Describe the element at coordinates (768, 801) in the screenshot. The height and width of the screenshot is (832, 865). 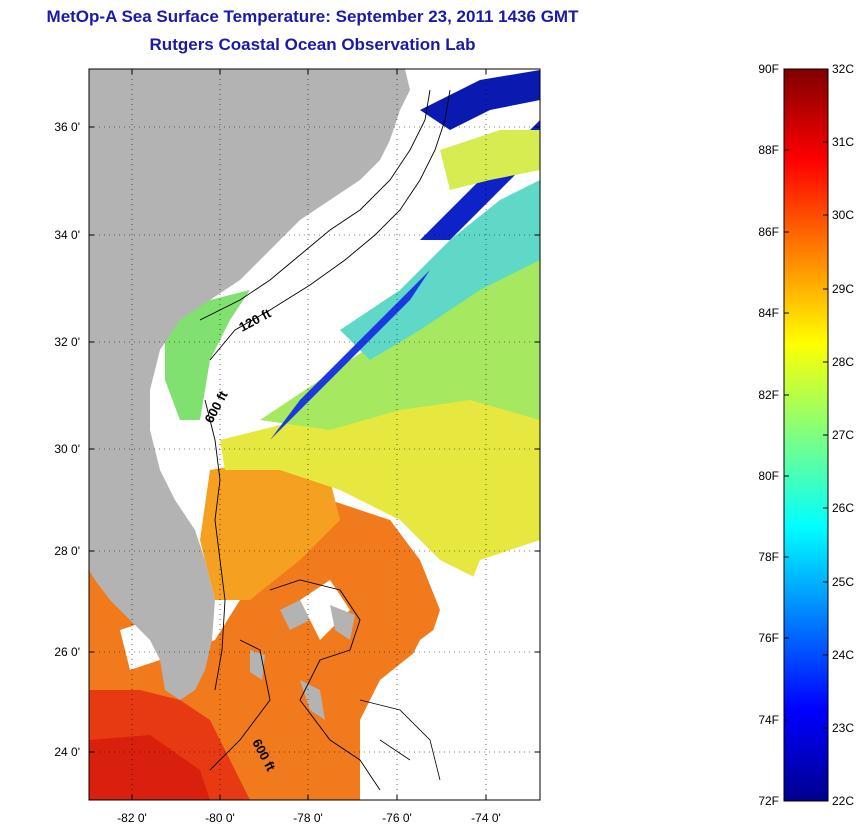
I see `colorbar-f-label: 72F` at that location.